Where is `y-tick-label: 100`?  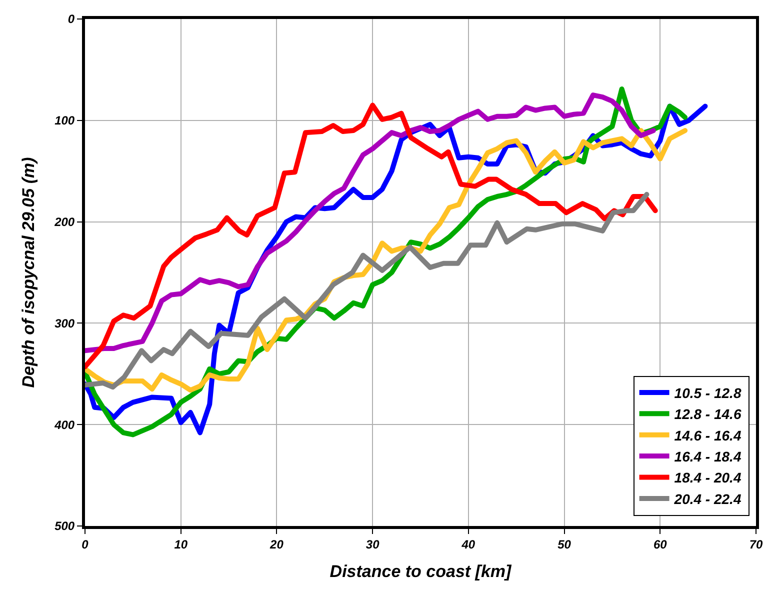
y-tick-label: 100 is located at coordinates (64, 121).